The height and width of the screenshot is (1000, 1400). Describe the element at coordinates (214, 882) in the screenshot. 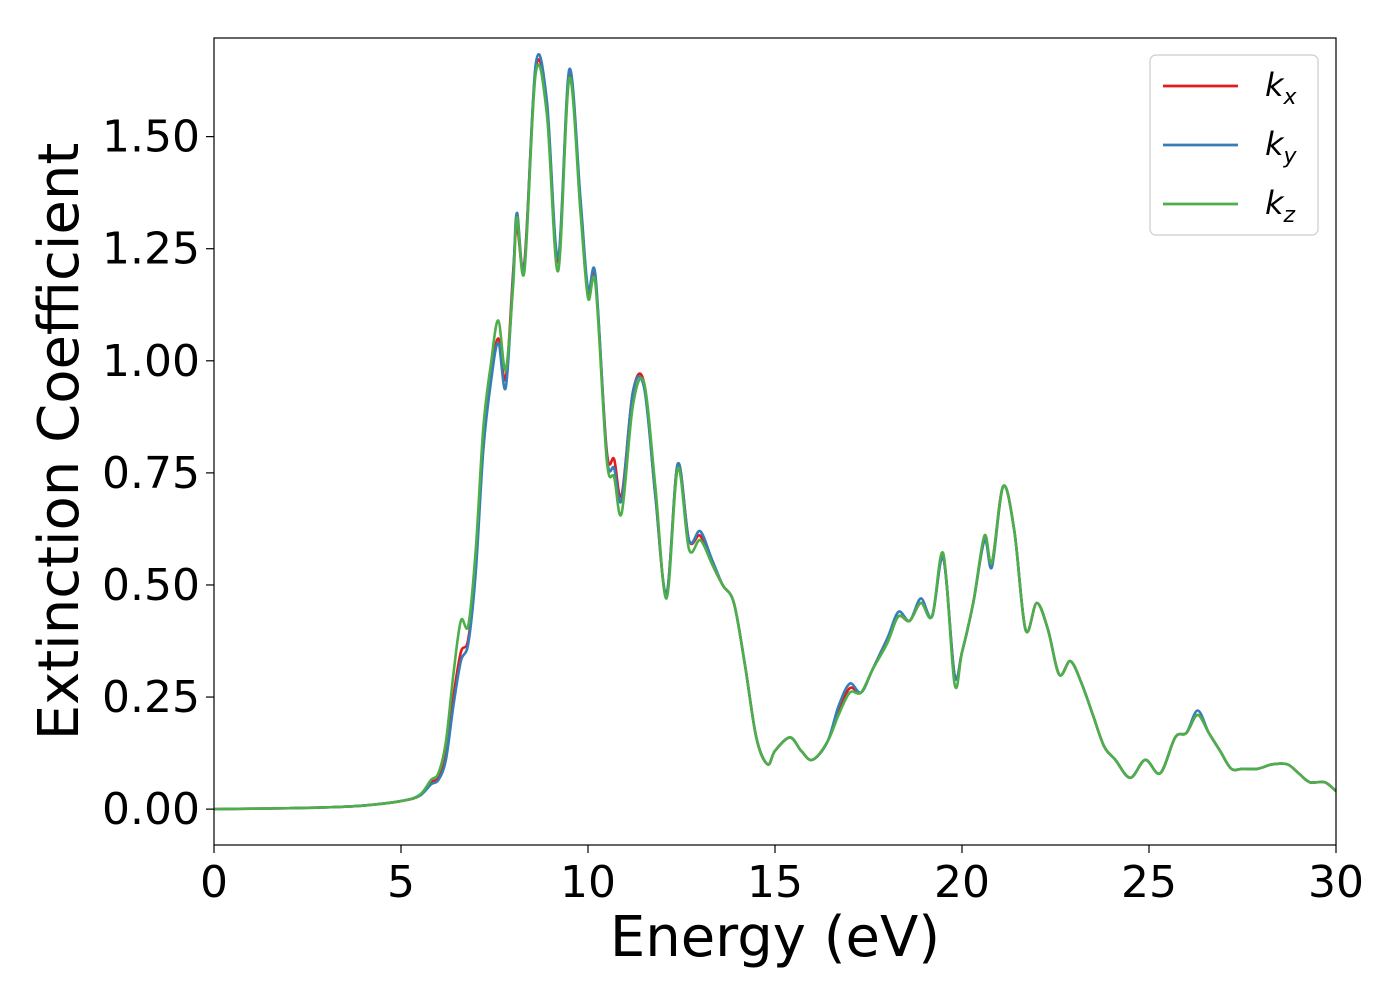

I see `x-tick-label: 0` at that location.